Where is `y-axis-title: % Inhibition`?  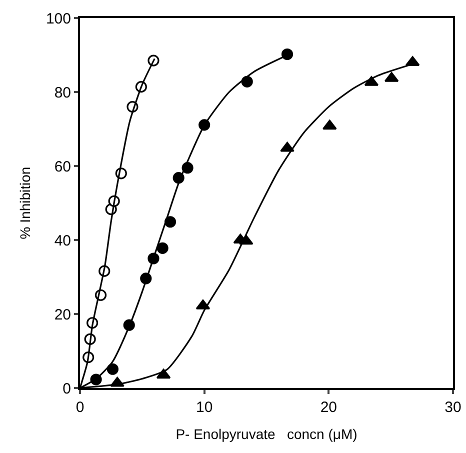 y-axis-title: % Inhibition is located at coordinates (25, 203).